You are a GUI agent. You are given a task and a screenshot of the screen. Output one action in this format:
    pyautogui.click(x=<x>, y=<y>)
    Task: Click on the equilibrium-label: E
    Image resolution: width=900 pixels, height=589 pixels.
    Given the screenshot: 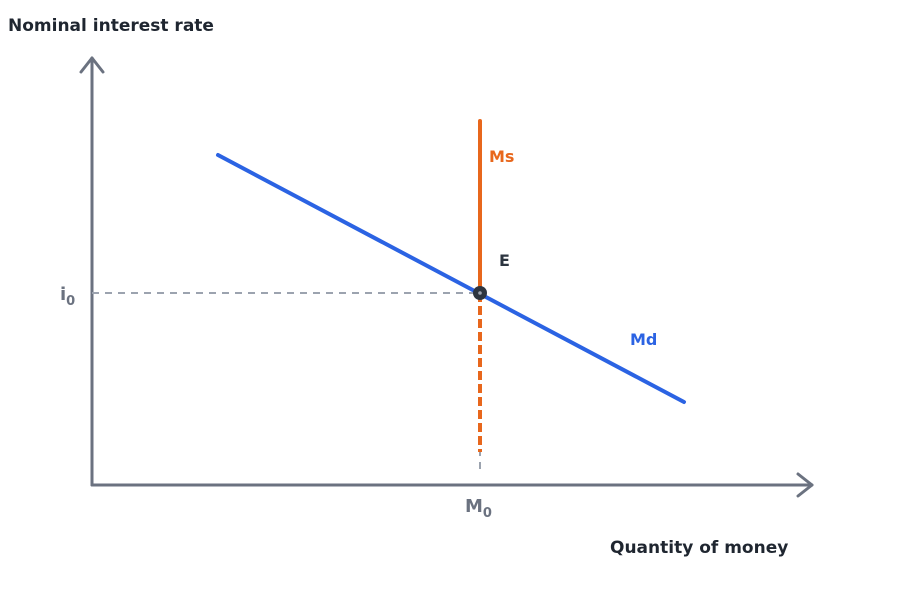 What is the action you would take?
    pyautogui.click(x=504, y=260)
    